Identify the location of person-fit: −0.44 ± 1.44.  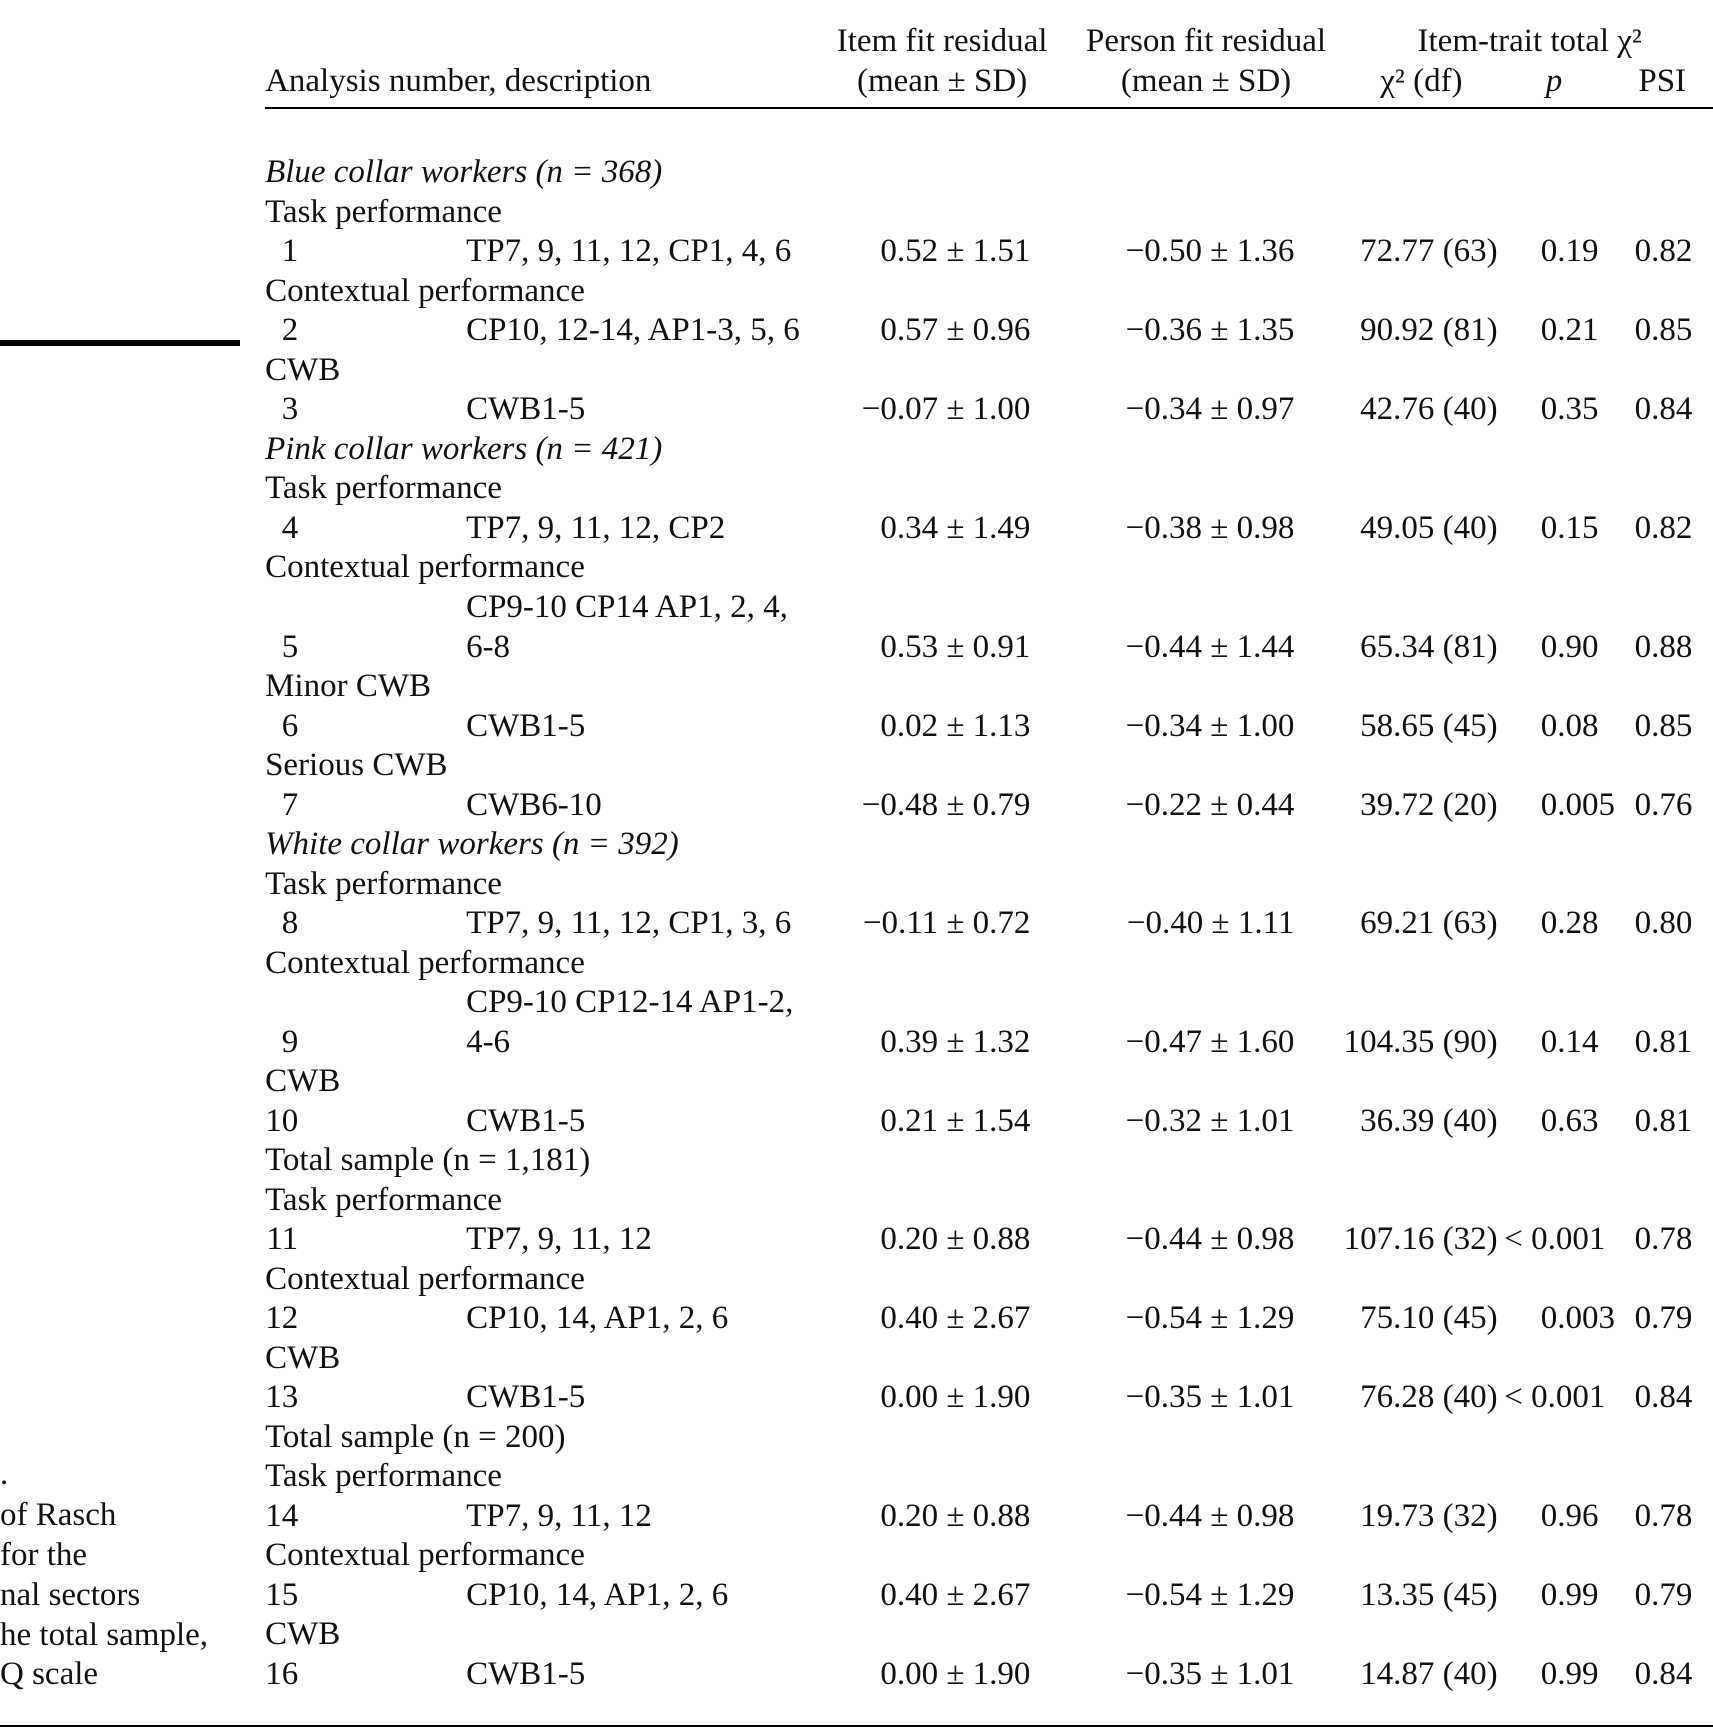
(1210, 646).